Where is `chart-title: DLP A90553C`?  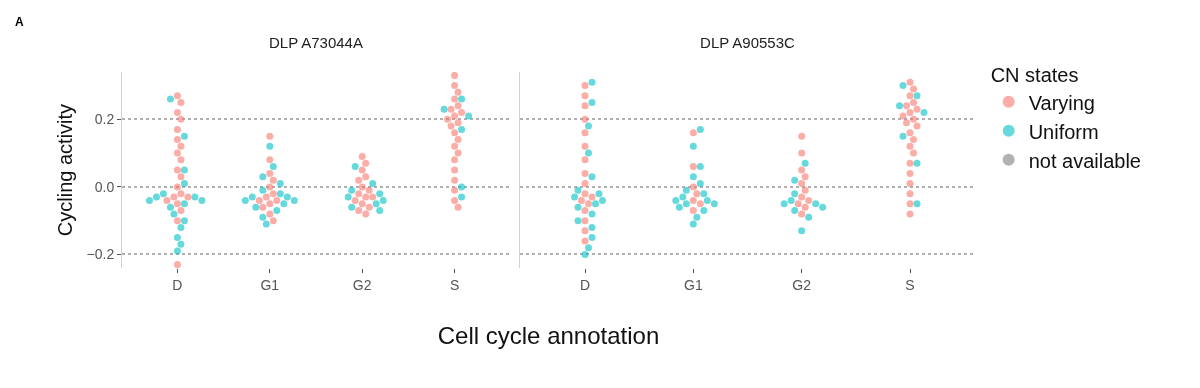 chart-title: DLP A90553C is located at coordinates (748, 42).